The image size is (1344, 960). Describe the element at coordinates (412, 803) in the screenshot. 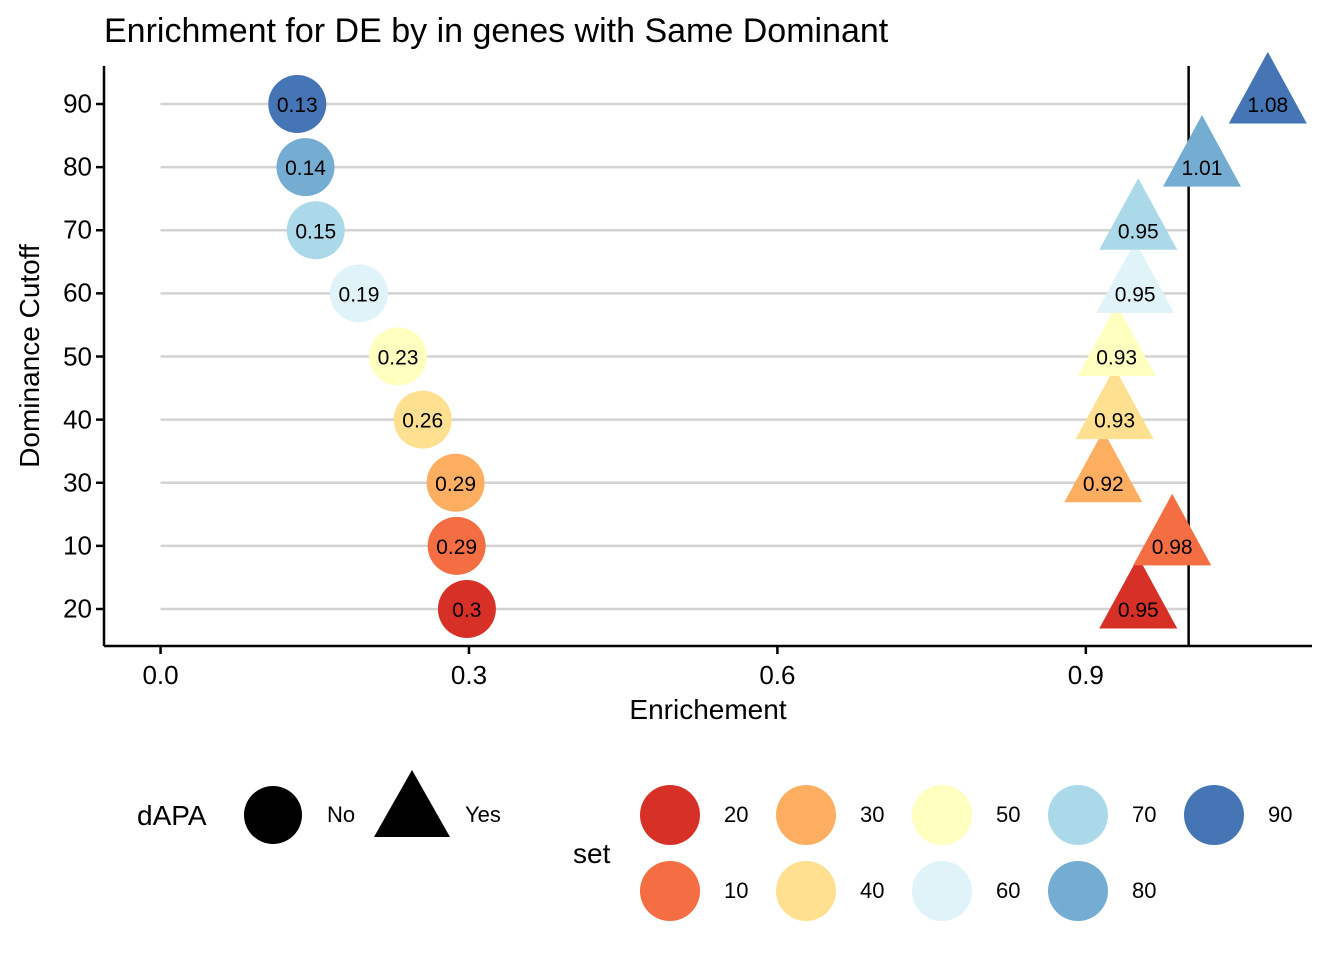

I see `legend-key-triangle` at that location.